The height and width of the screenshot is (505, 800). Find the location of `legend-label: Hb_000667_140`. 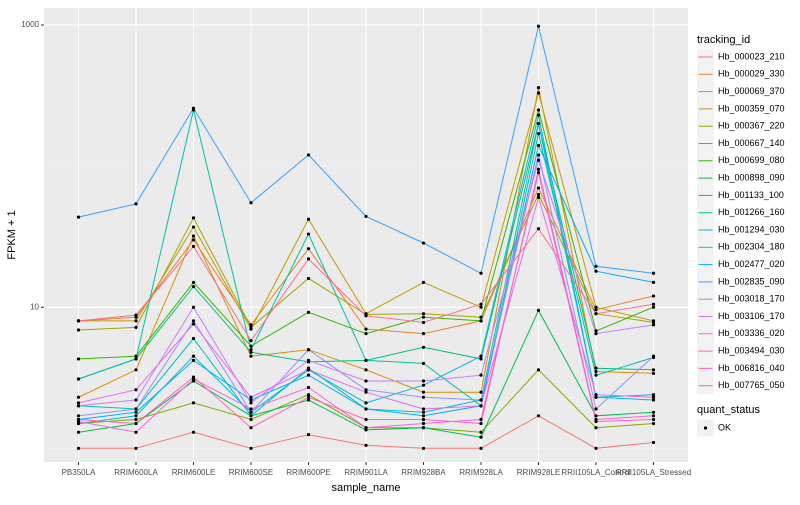

legend-label: Hb_000667_140 is located at coordinates (751, 143).